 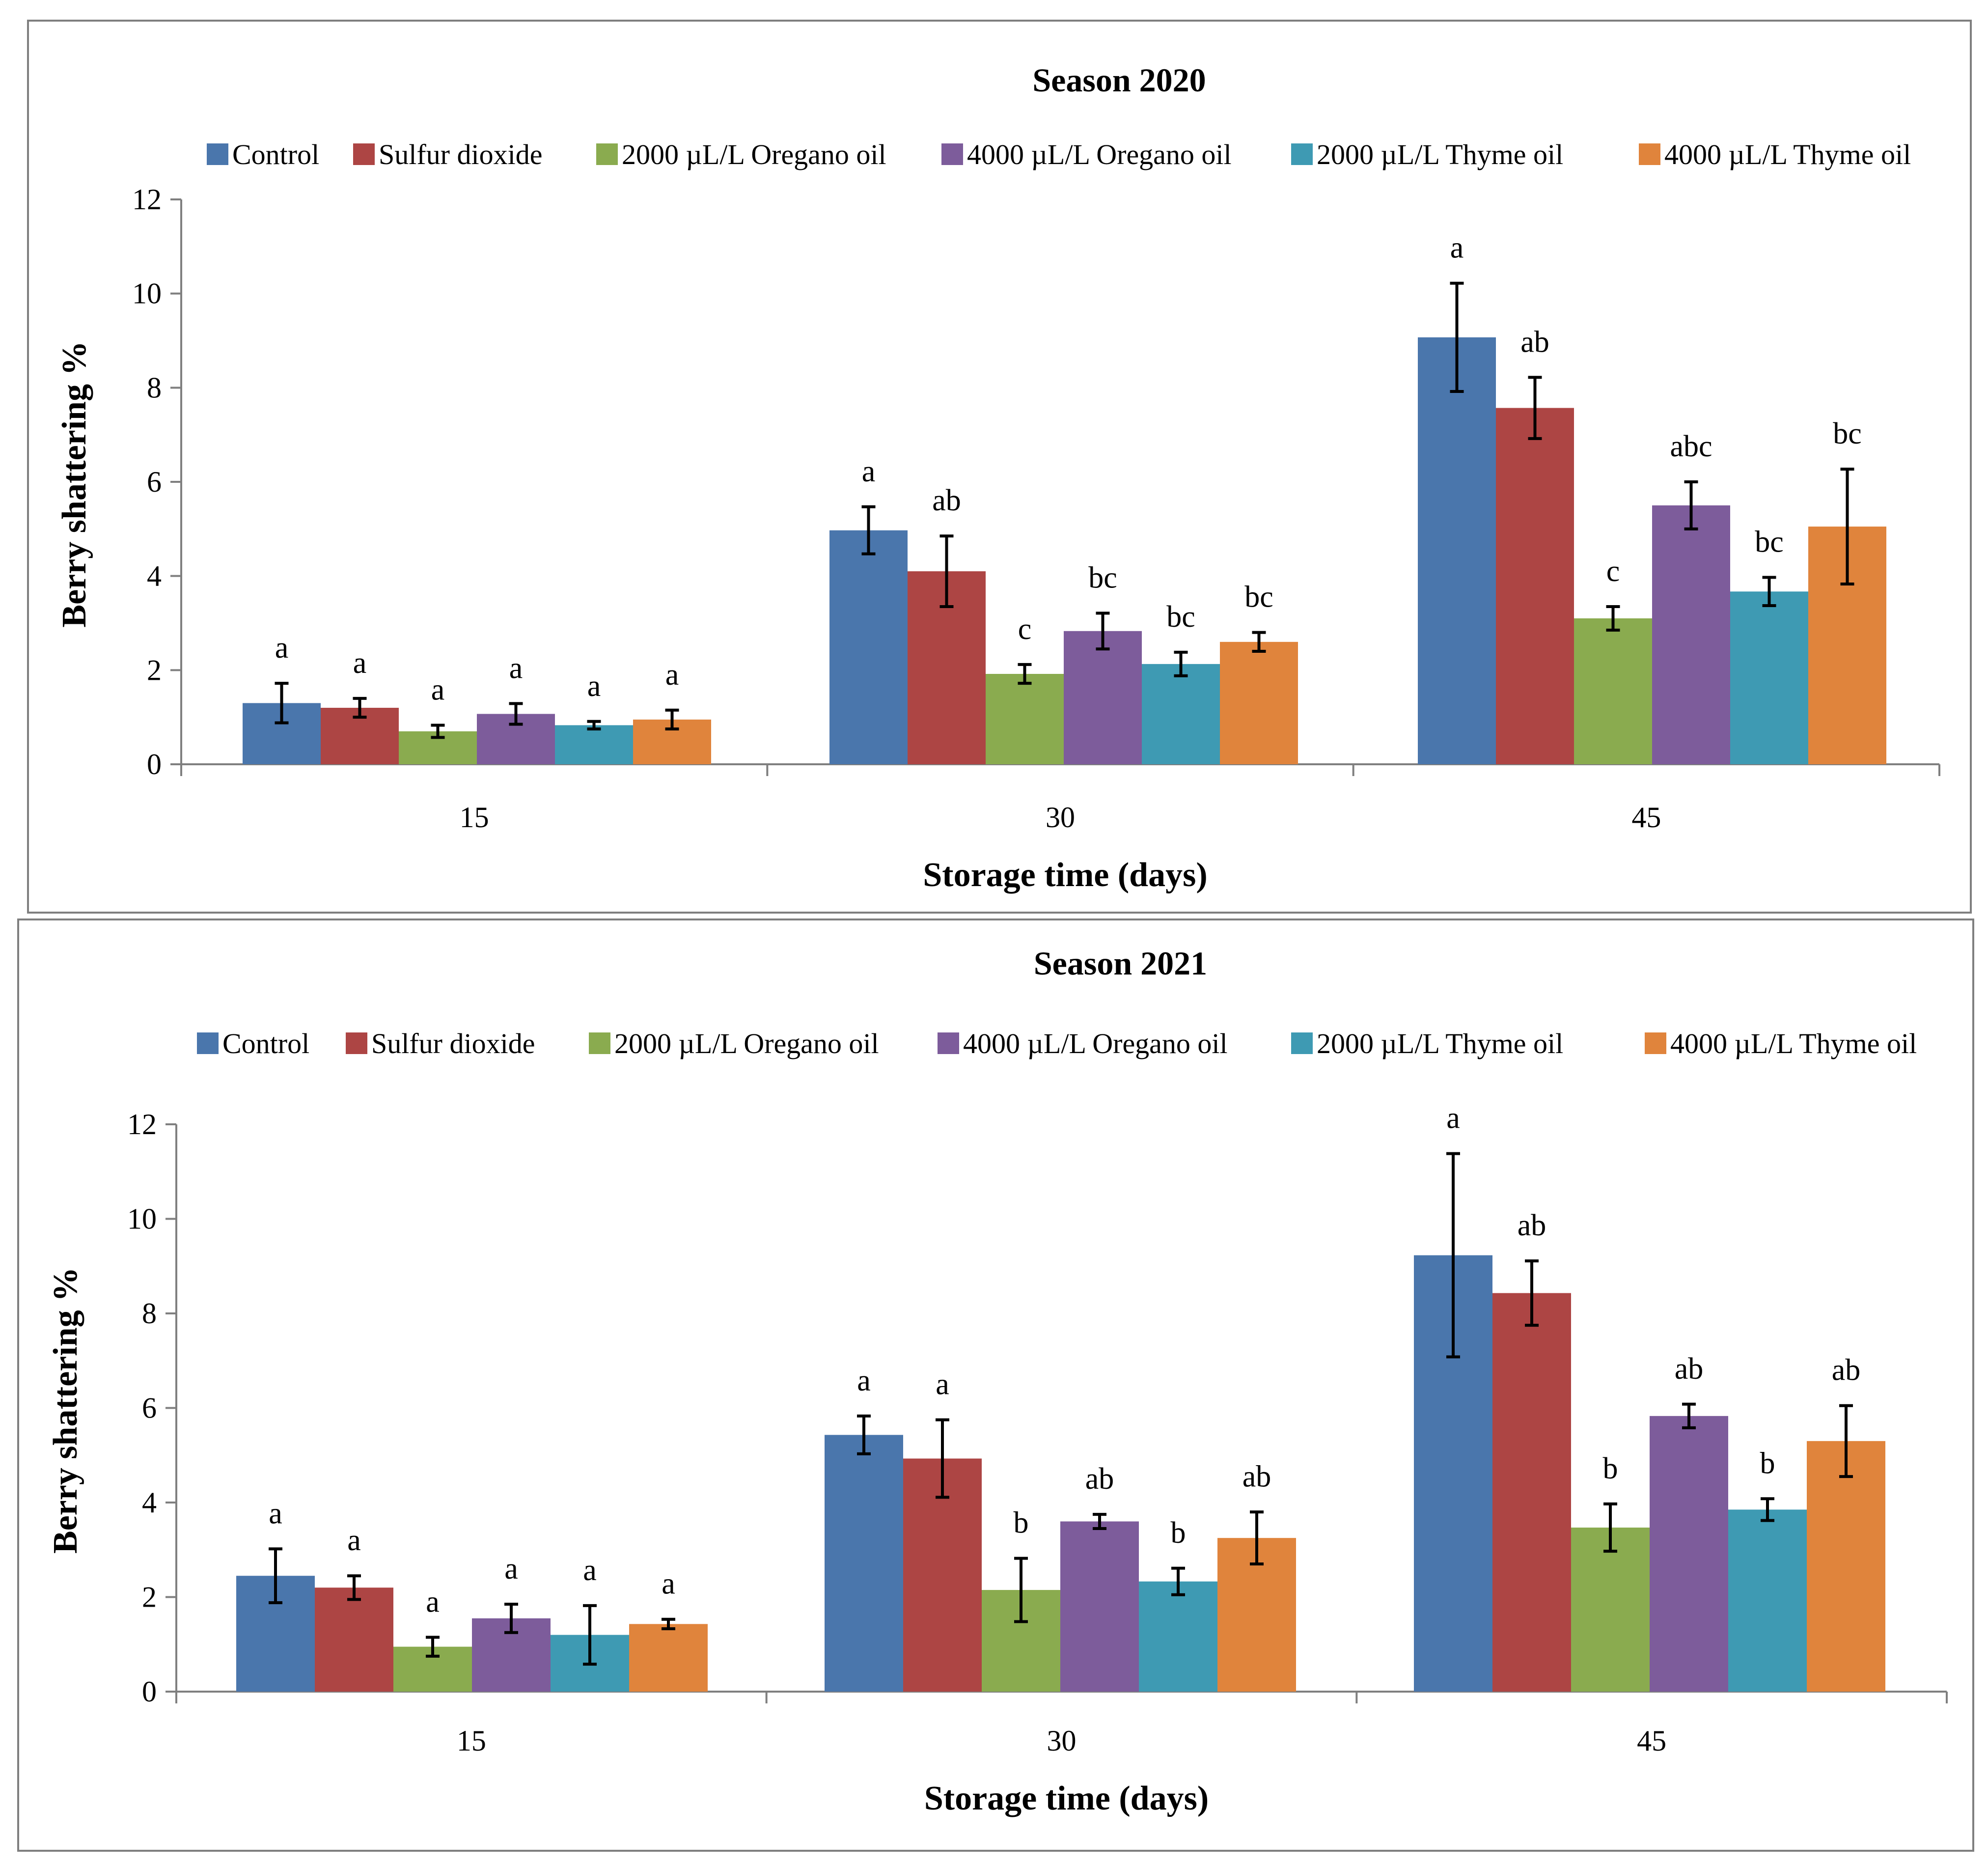 I want to click on chart-title: Season 2020, so click(x=1119, y=80).